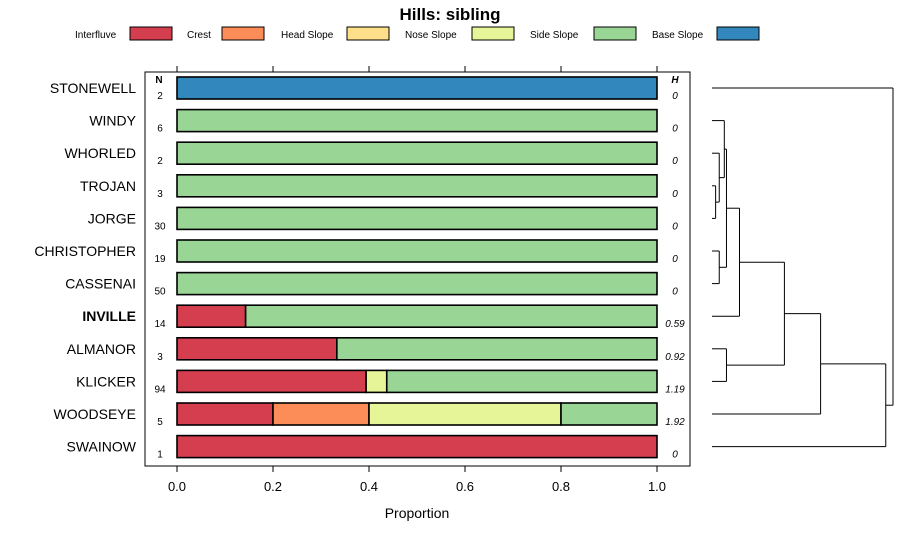 The height and width of the screenshot is (540, 900). Describe the element at coordinates (554, 35) in the screenshot. I see `legend-label-4: Side Slope` at that location.